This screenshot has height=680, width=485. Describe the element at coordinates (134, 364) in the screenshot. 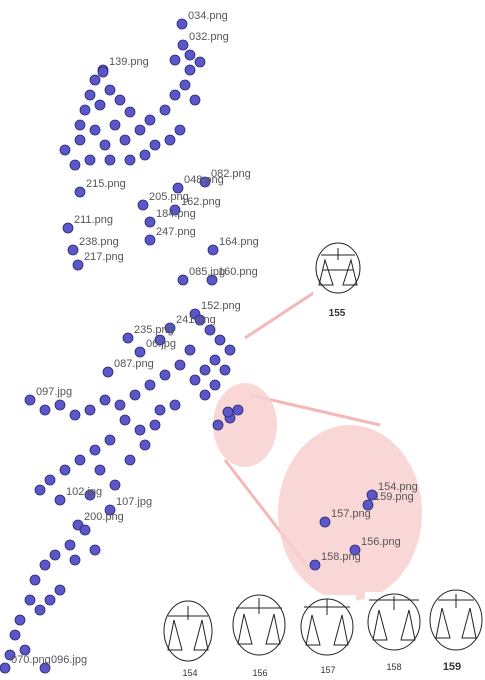

I see `point-label: 087.png` at that location.